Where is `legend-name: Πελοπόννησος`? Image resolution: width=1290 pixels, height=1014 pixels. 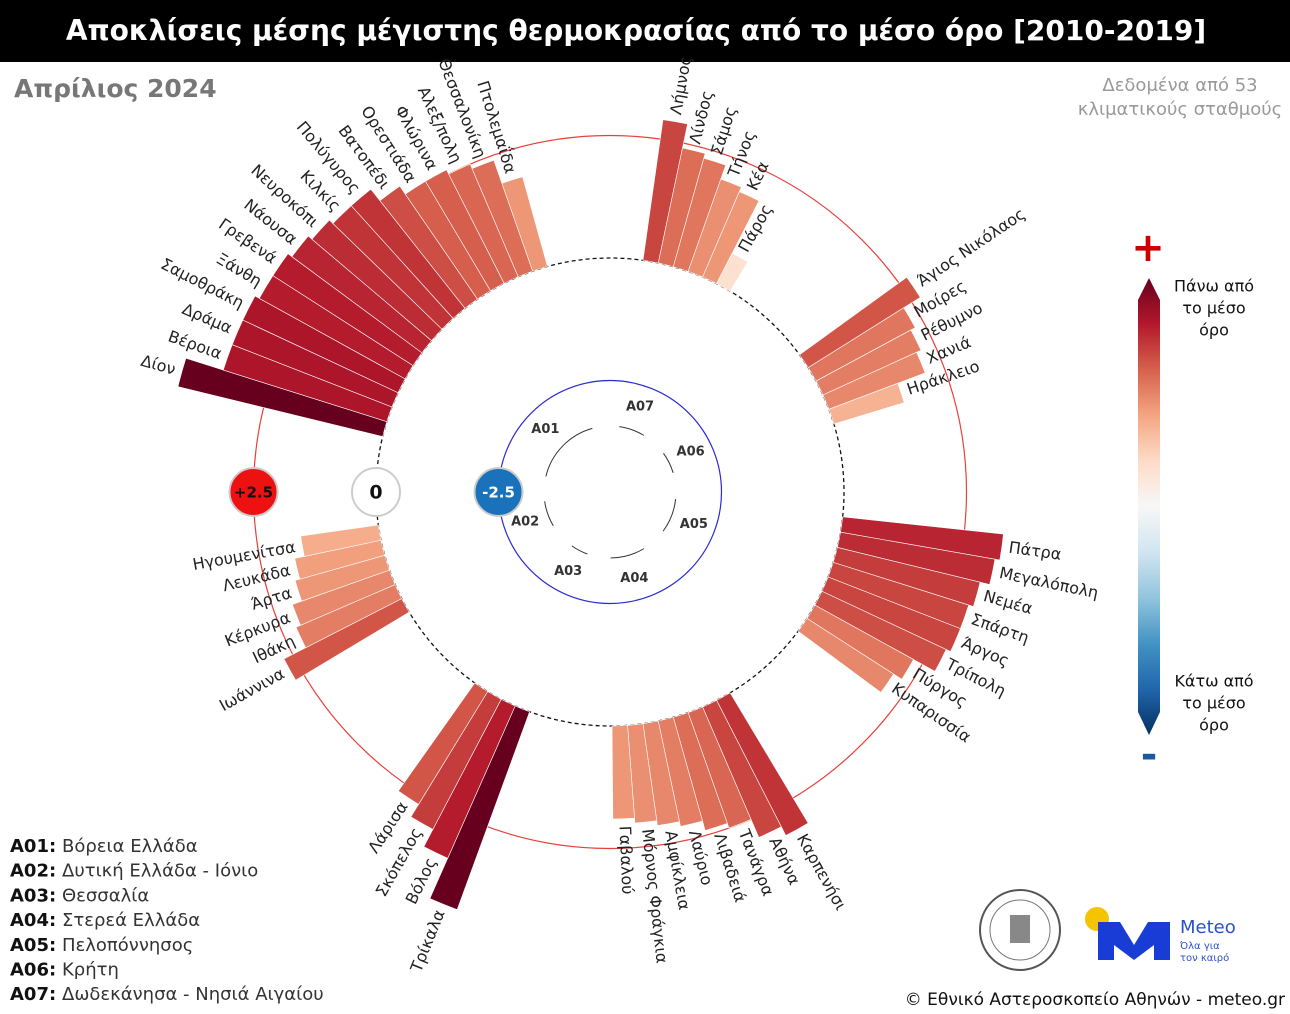
legend-name: Πελοπόννησος is located at coordinates (127, 945).